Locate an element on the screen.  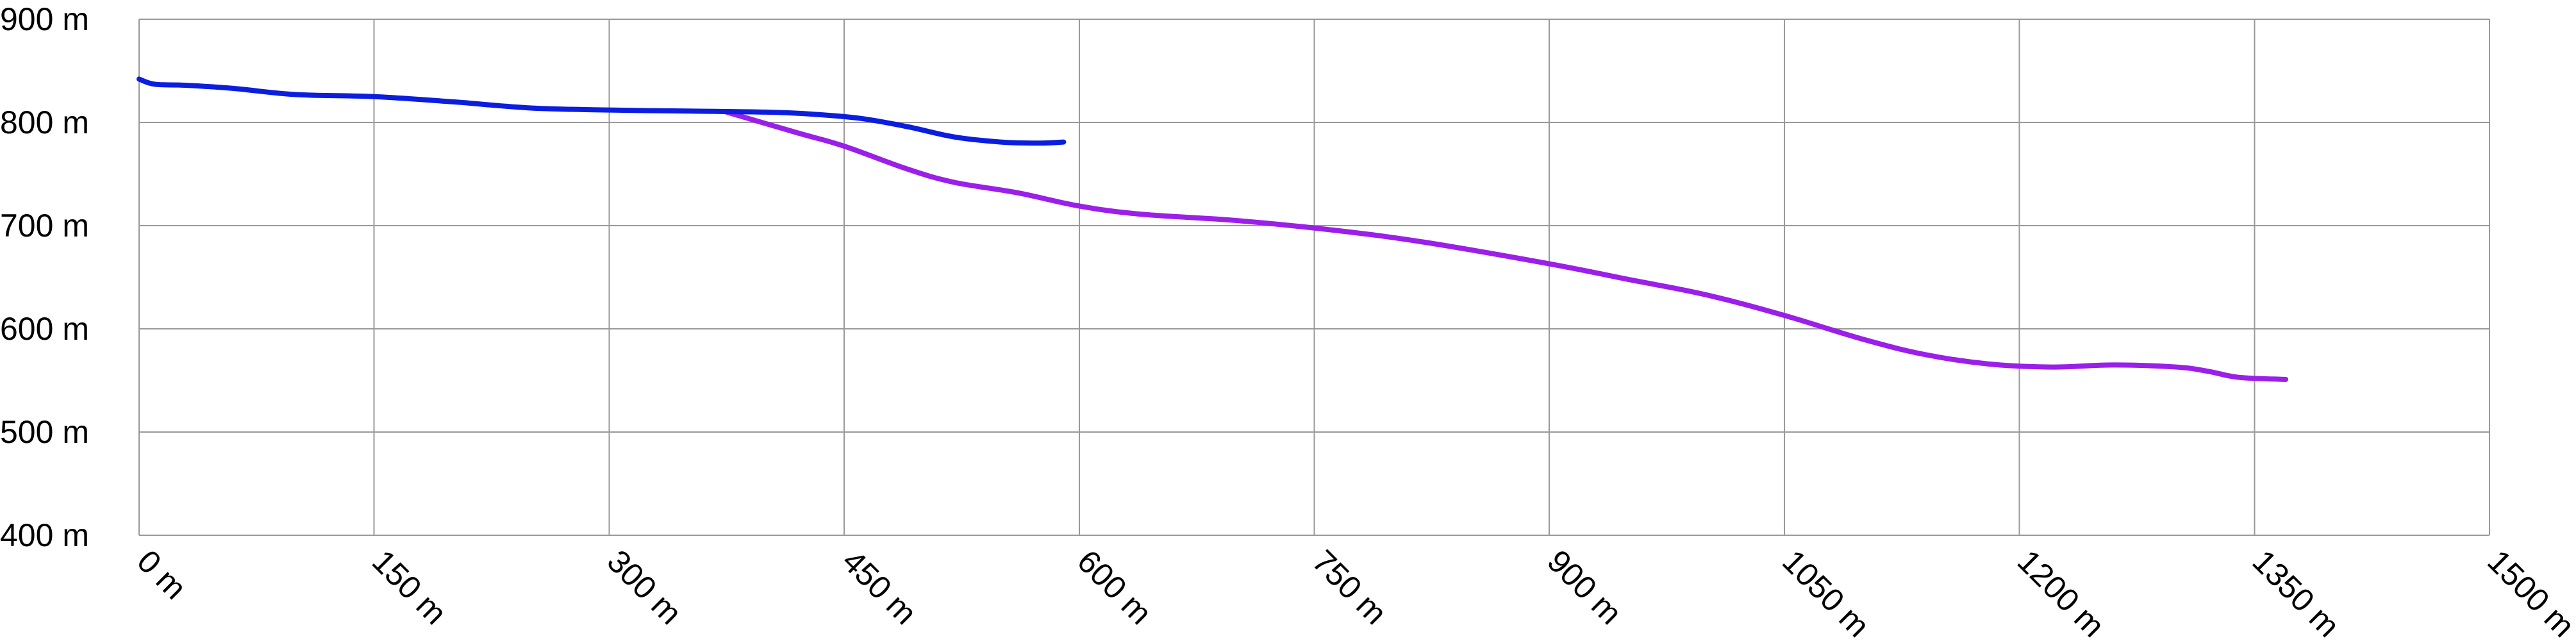
x-tick-label: 750 m is located at coordinates (1350, 587).